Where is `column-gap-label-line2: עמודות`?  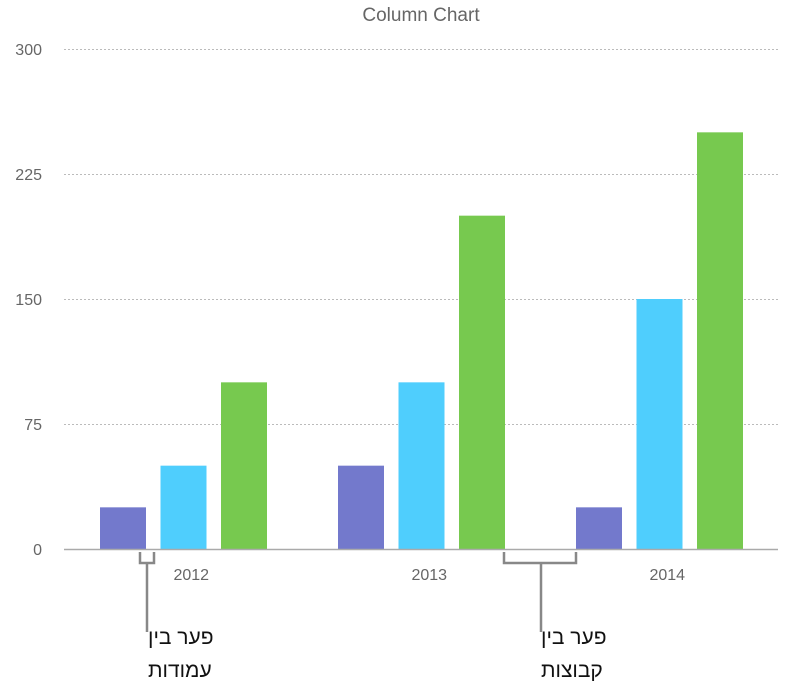 column-gap-label-line2: עמודות is located at coordinates (180, 670).